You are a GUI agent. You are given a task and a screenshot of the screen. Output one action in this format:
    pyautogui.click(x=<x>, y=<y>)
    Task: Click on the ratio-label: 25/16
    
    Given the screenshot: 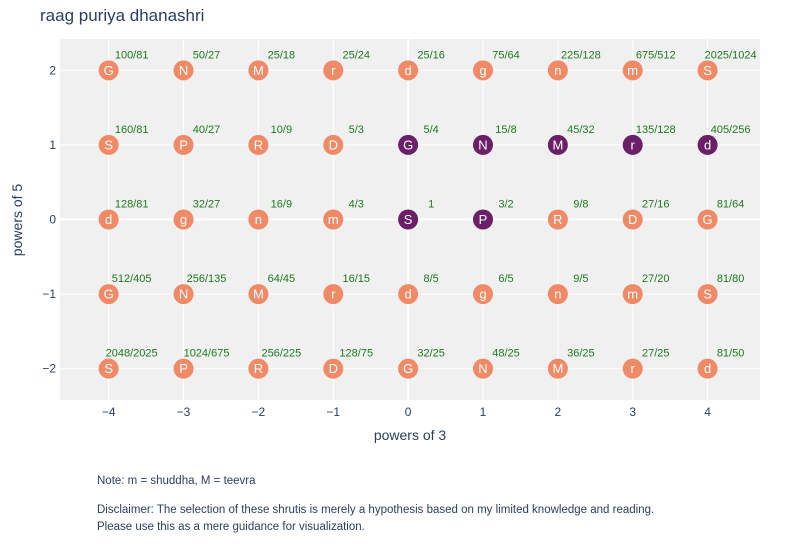 What is the action you would take?
    pyautogui.click(x=431, y=55)
    